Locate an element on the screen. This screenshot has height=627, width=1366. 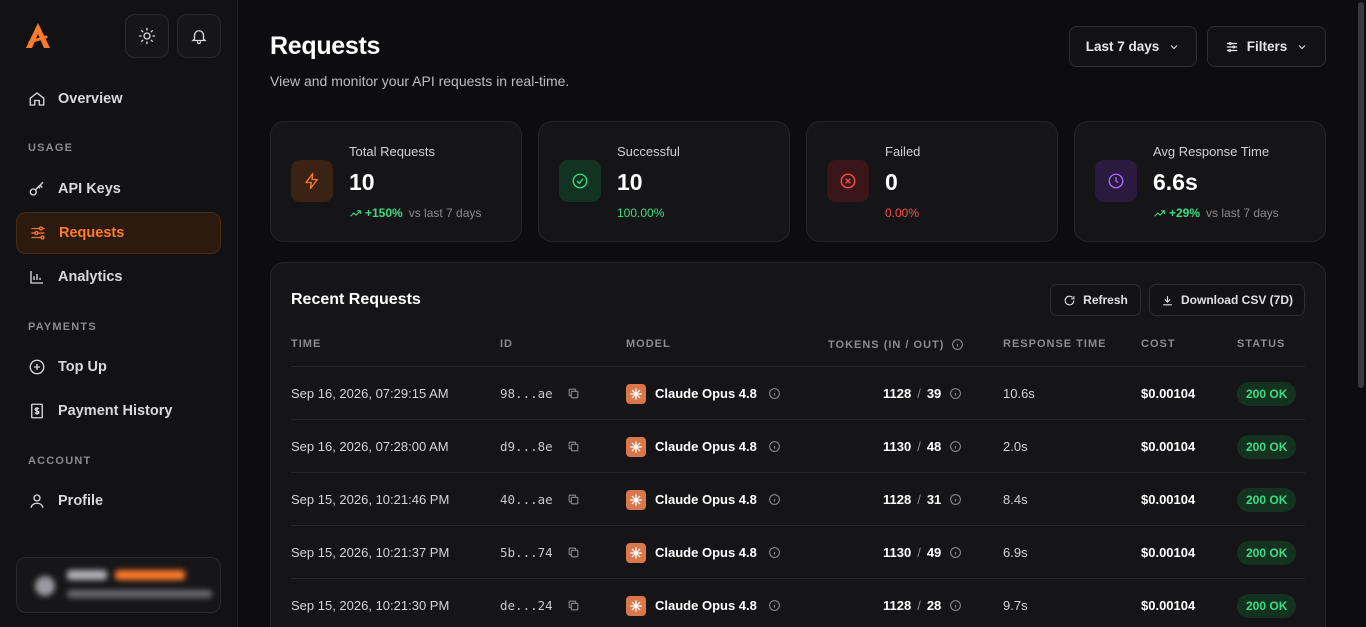
stat-note: vs last 7 days is located at coordinates (445, 213).